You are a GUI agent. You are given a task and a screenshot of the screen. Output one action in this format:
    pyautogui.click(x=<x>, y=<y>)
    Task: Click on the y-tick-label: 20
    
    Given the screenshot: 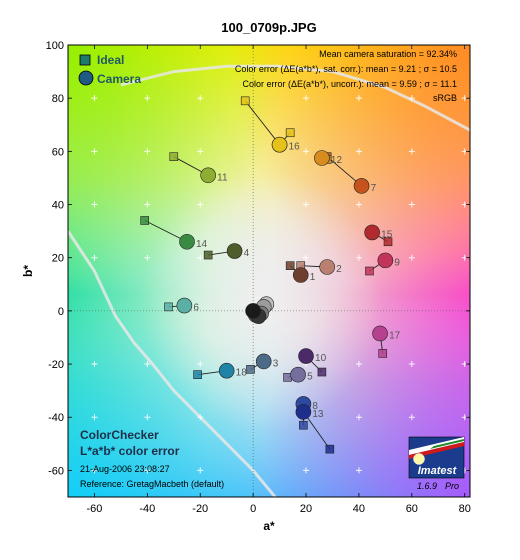 What is the action you would take?
    pyautogui.click(x=58, y=259)
    